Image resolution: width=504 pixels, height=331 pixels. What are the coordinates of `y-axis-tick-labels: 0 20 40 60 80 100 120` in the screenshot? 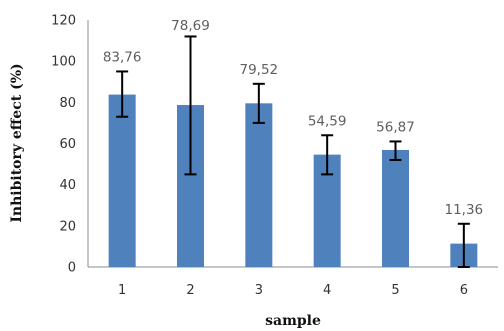 It's located at (63, 145).